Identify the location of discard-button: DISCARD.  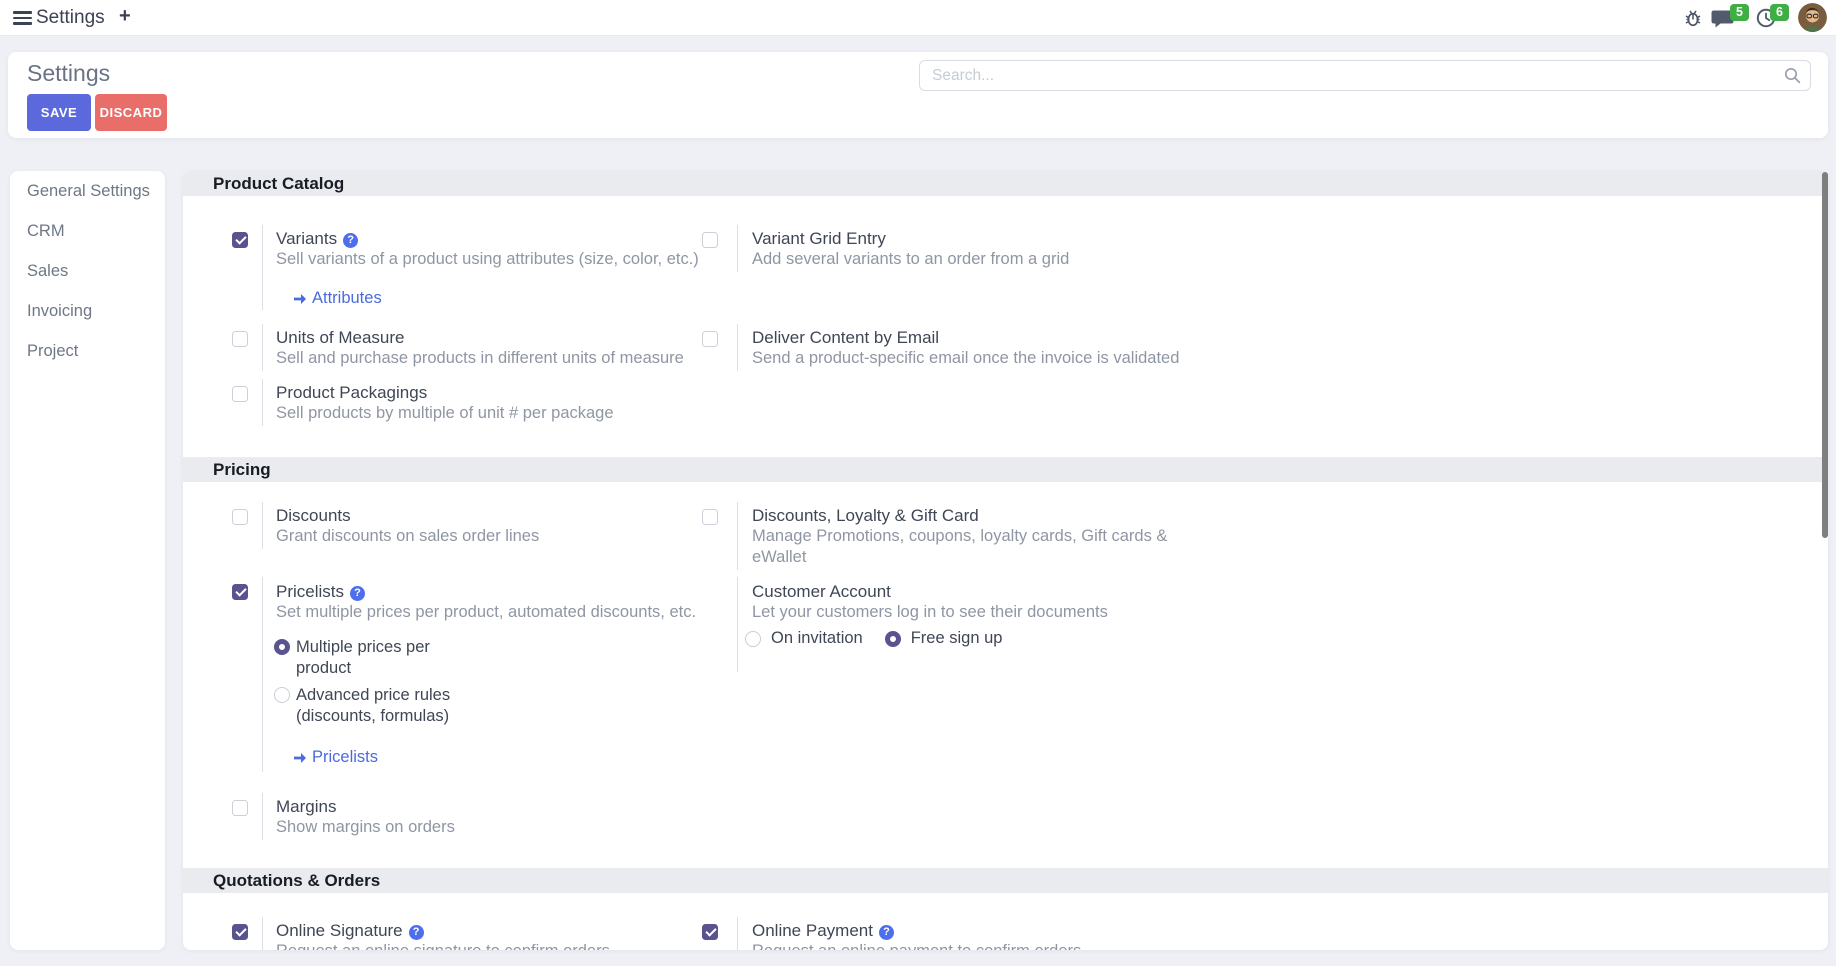
(131, 112).